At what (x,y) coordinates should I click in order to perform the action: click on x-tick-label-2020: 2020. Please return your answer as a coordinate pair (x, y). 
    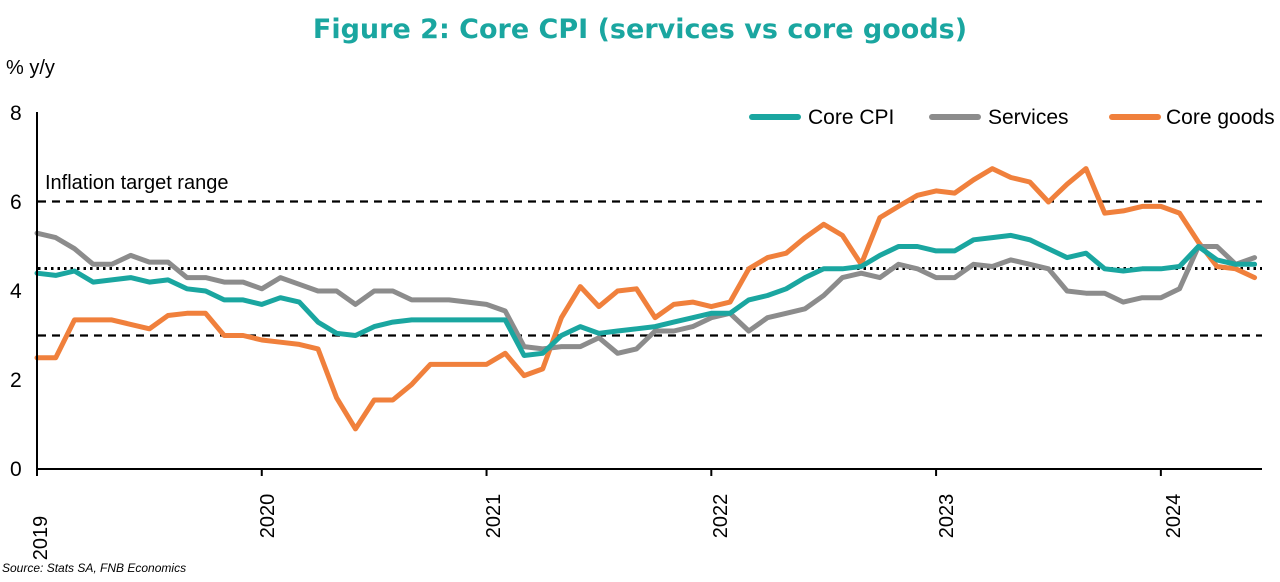
    Looking at the image, I should click on (268, 516).